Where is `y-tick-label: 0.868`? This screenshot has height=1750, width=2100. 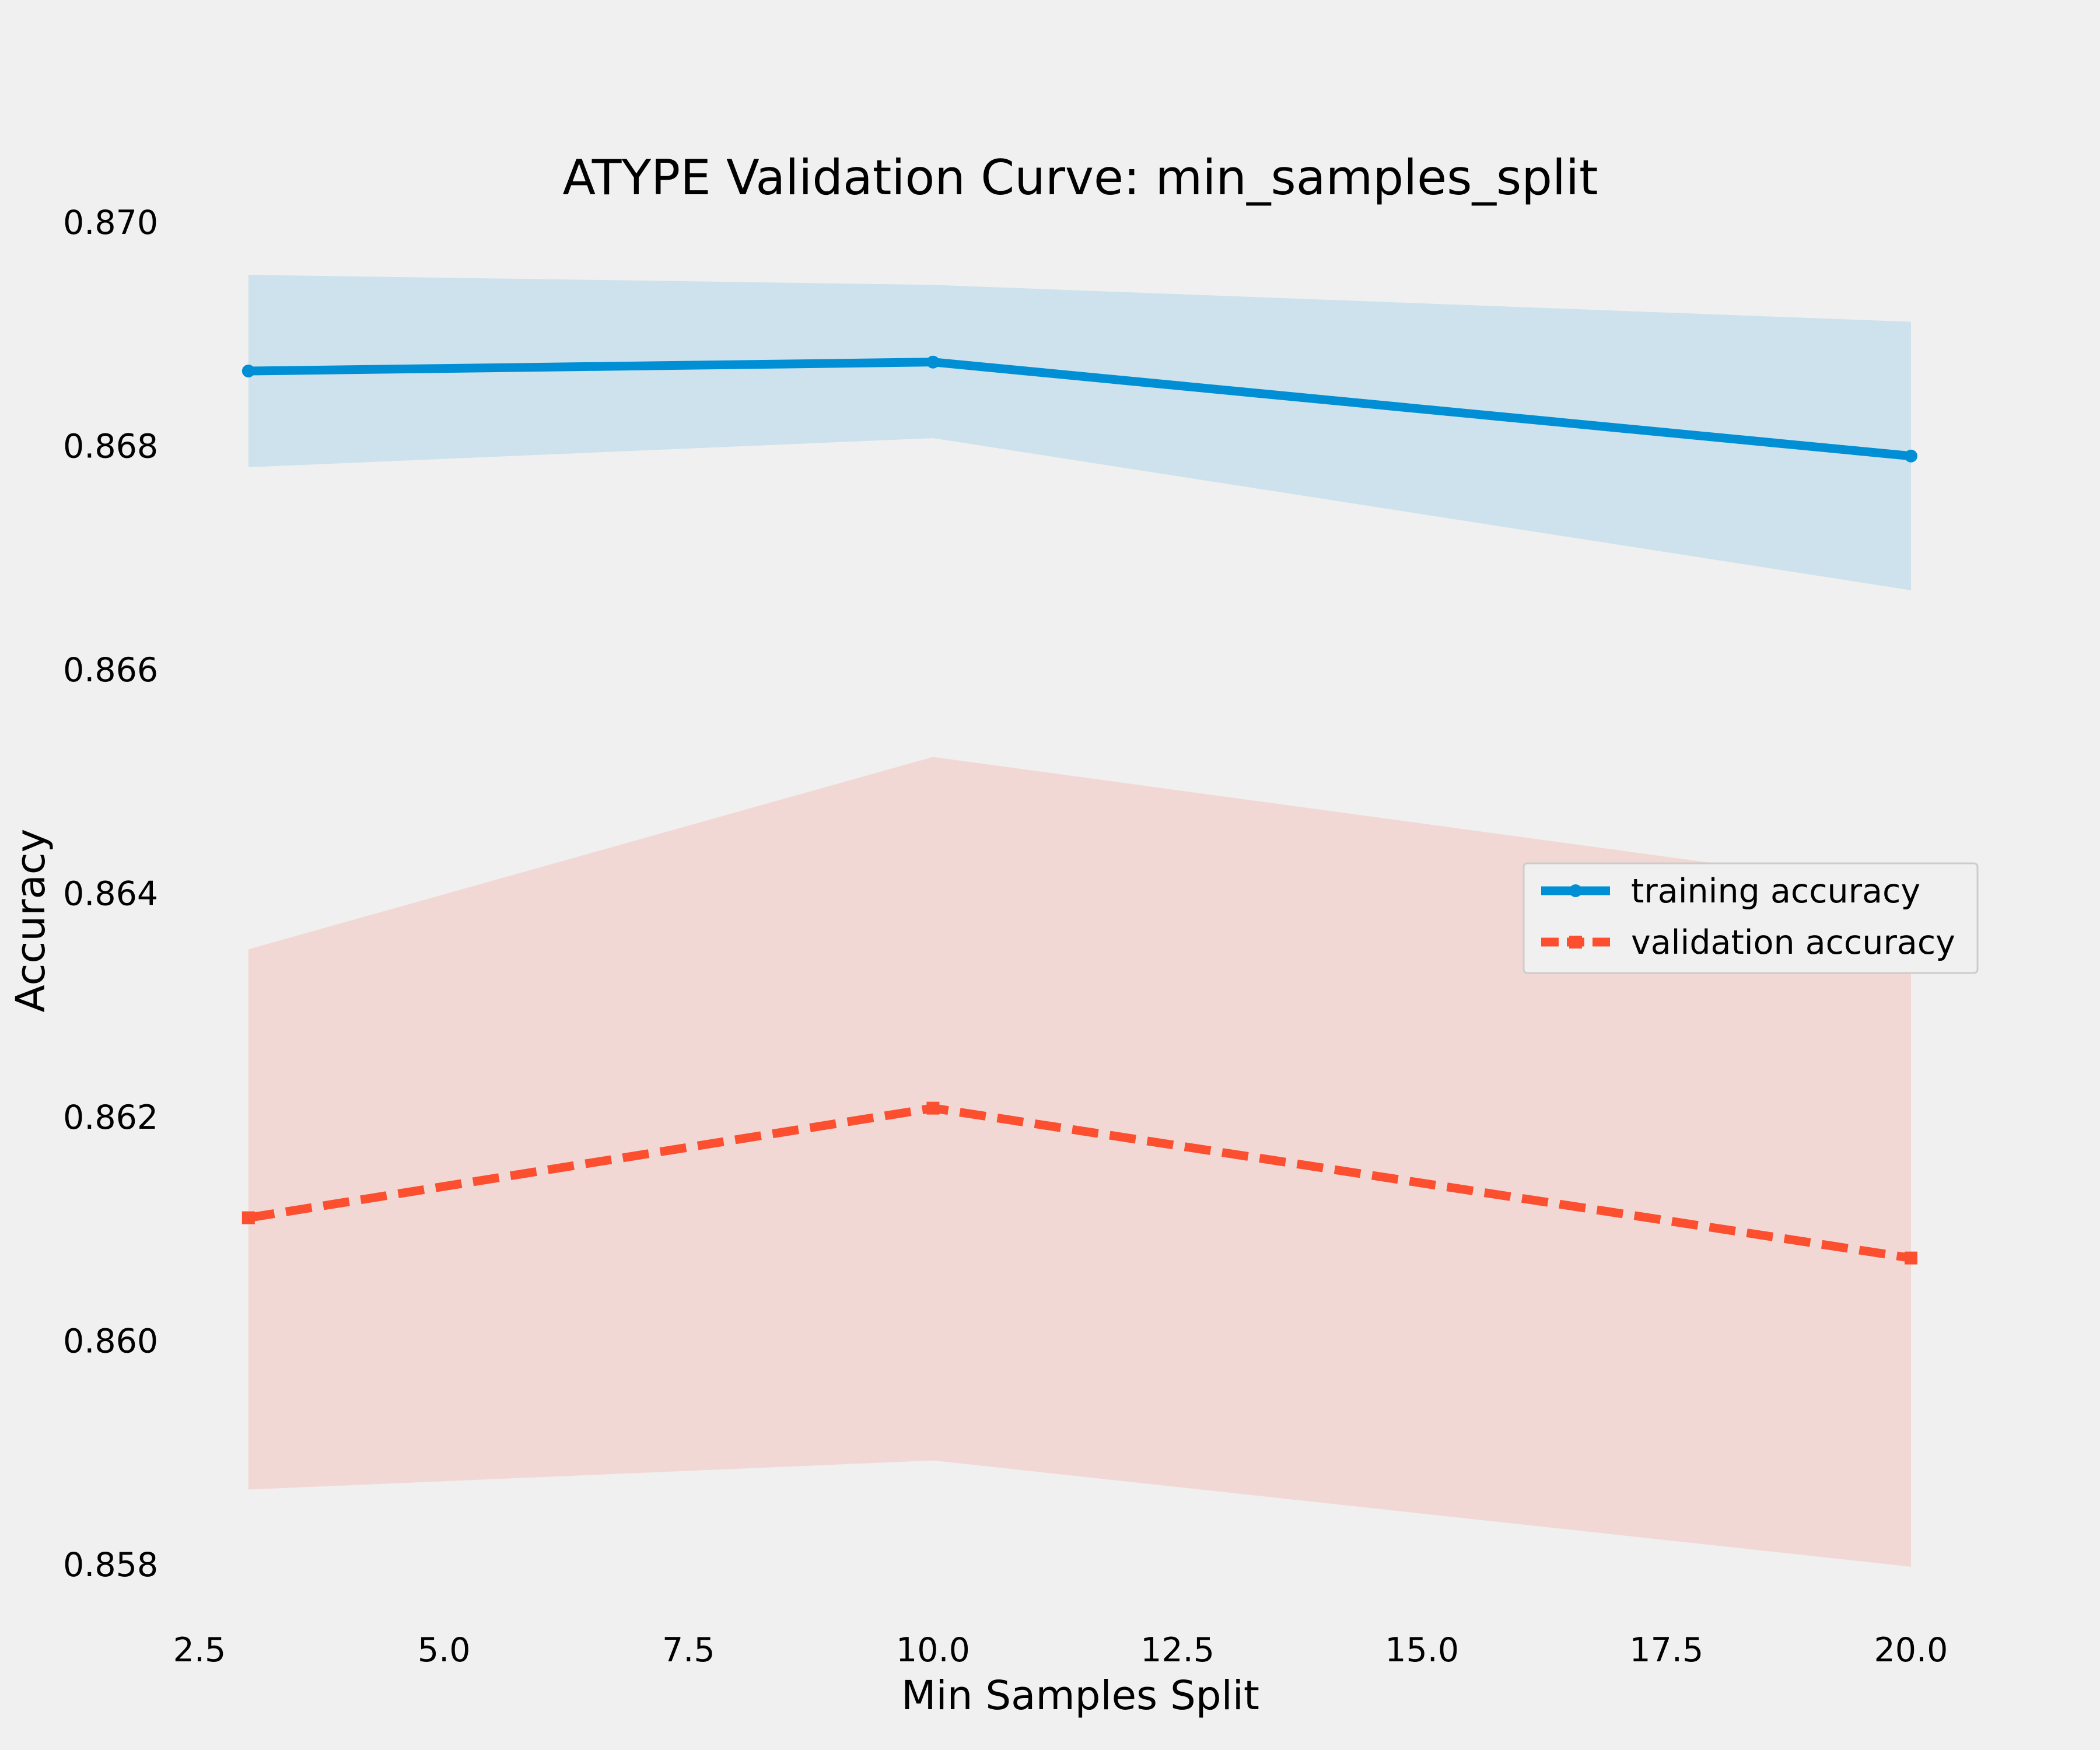
y-tick-label: 0.868 is located at coordinates (110, 447).